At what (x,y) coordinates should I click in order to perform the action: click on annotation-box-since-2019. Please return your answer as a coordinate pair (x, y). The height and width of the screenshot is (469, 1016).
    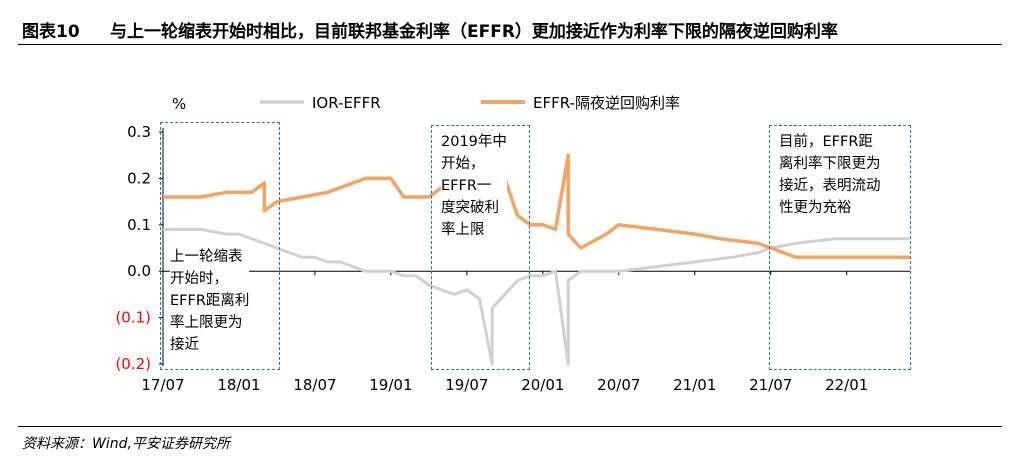
    Looking at the image, I should click on (480, 247).